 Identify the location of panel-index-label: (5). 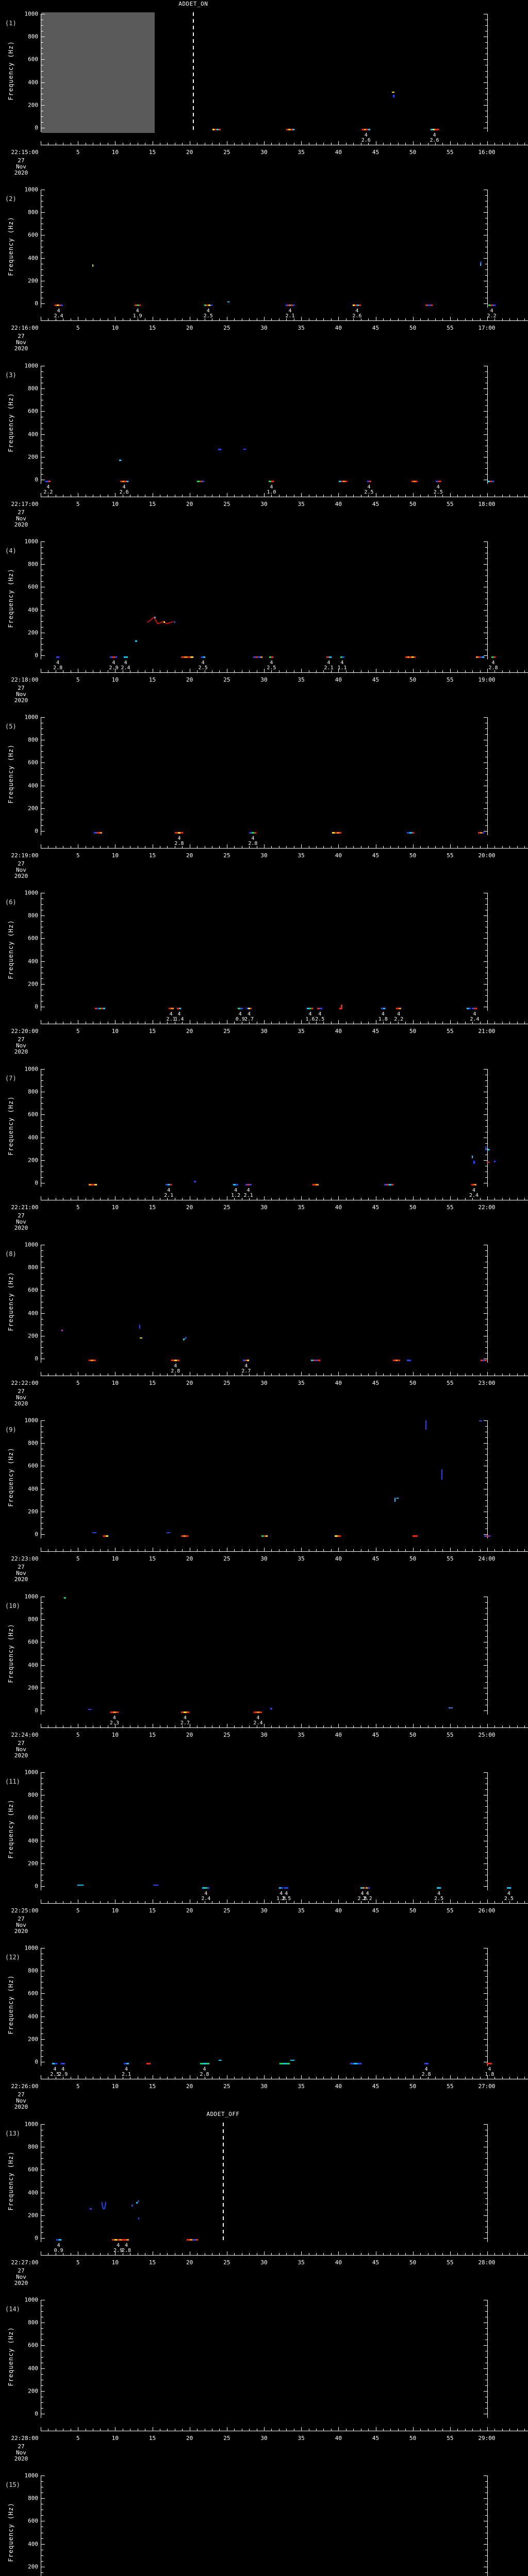
(10, 726).